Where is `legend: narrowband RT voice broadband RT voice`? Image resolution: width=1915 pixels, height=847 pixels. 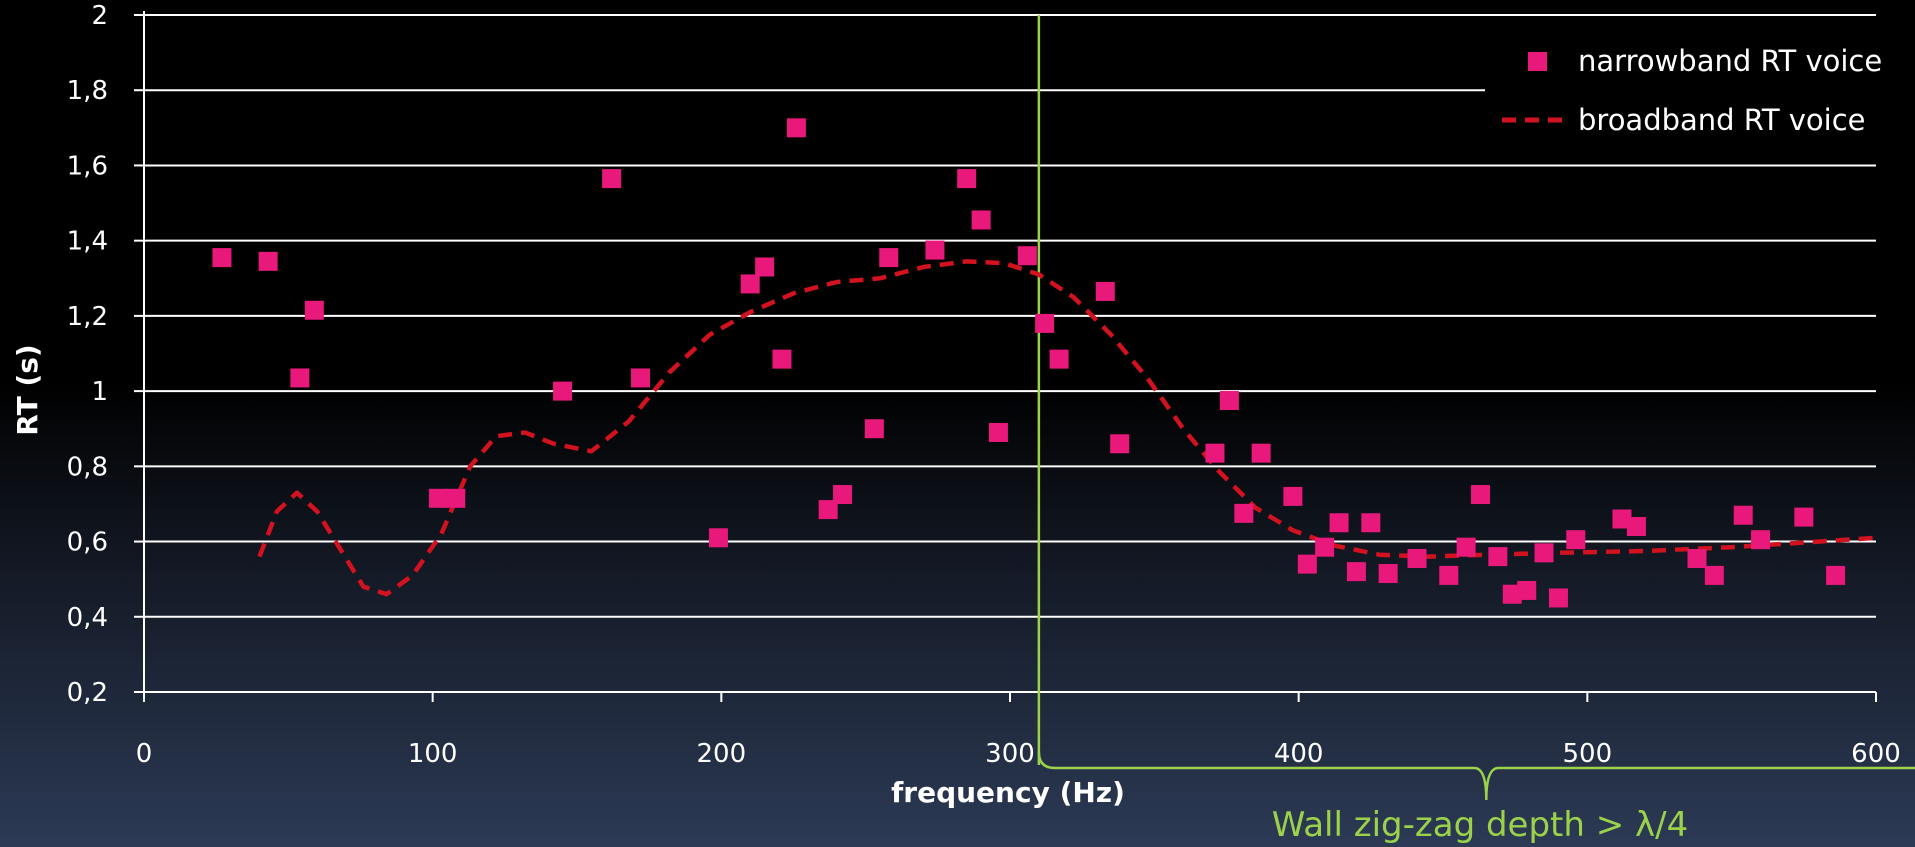 legend: narrowband RT voice broadband RT voice is located at coordinates (1692, 90).